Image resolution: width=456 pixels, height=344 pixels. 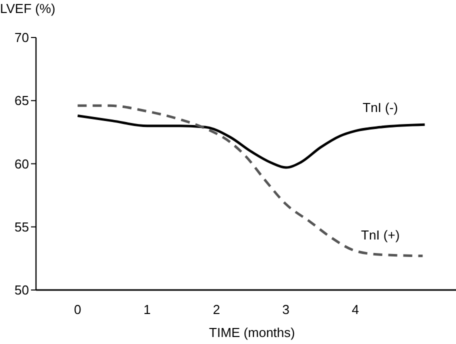 I want to click on series-label: TnI (+), so click(x=380, y=235).